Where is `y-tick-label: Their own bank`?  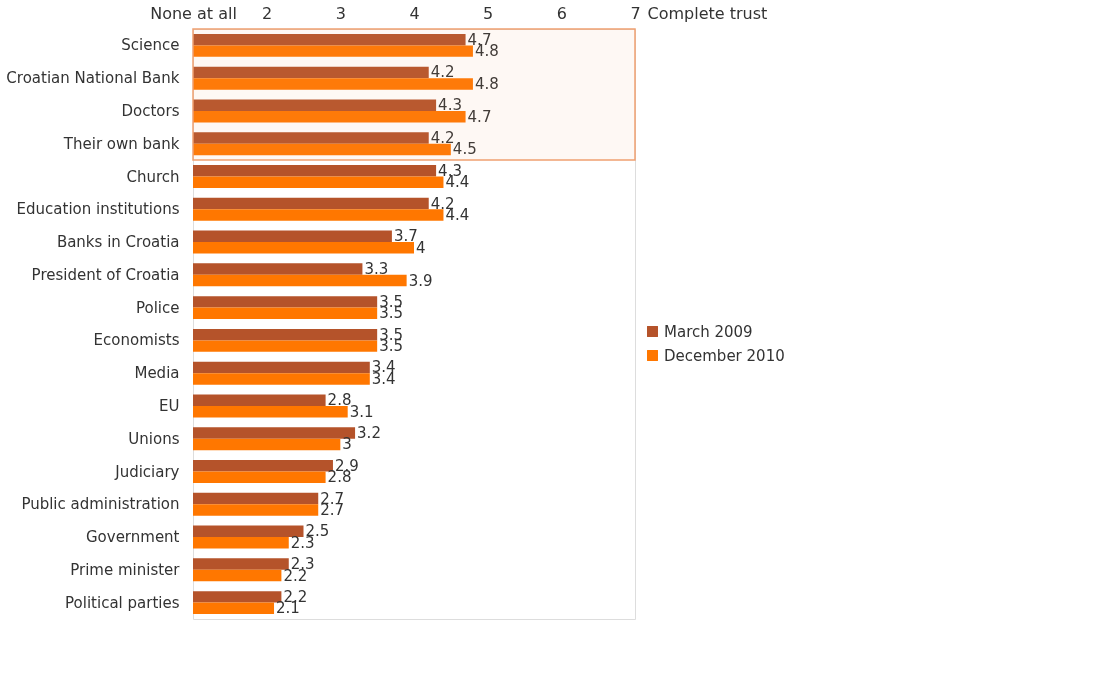 y-tick-label: Their own bank is located at coordinates (121, 143).